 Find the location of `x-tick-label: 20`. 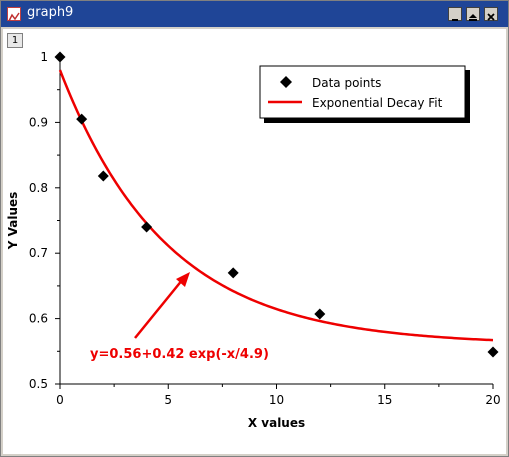

x-tick-label: 20 is located at coordinates (492, 400).